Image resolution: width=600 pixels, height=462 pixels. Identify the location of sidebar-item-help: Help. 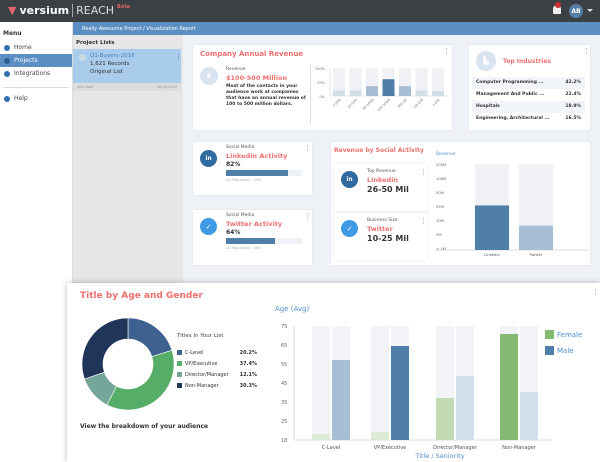
(36, 98).